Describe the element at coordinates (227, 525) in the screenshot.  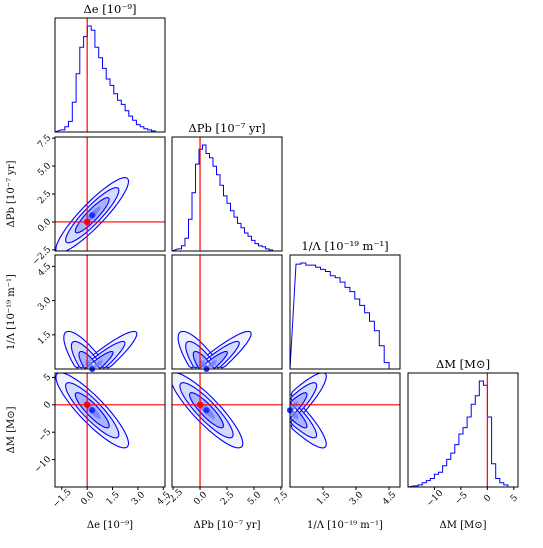
I see `xaxis-label-dpb: ΔPb [10⁻⁷ yr]` at that location.